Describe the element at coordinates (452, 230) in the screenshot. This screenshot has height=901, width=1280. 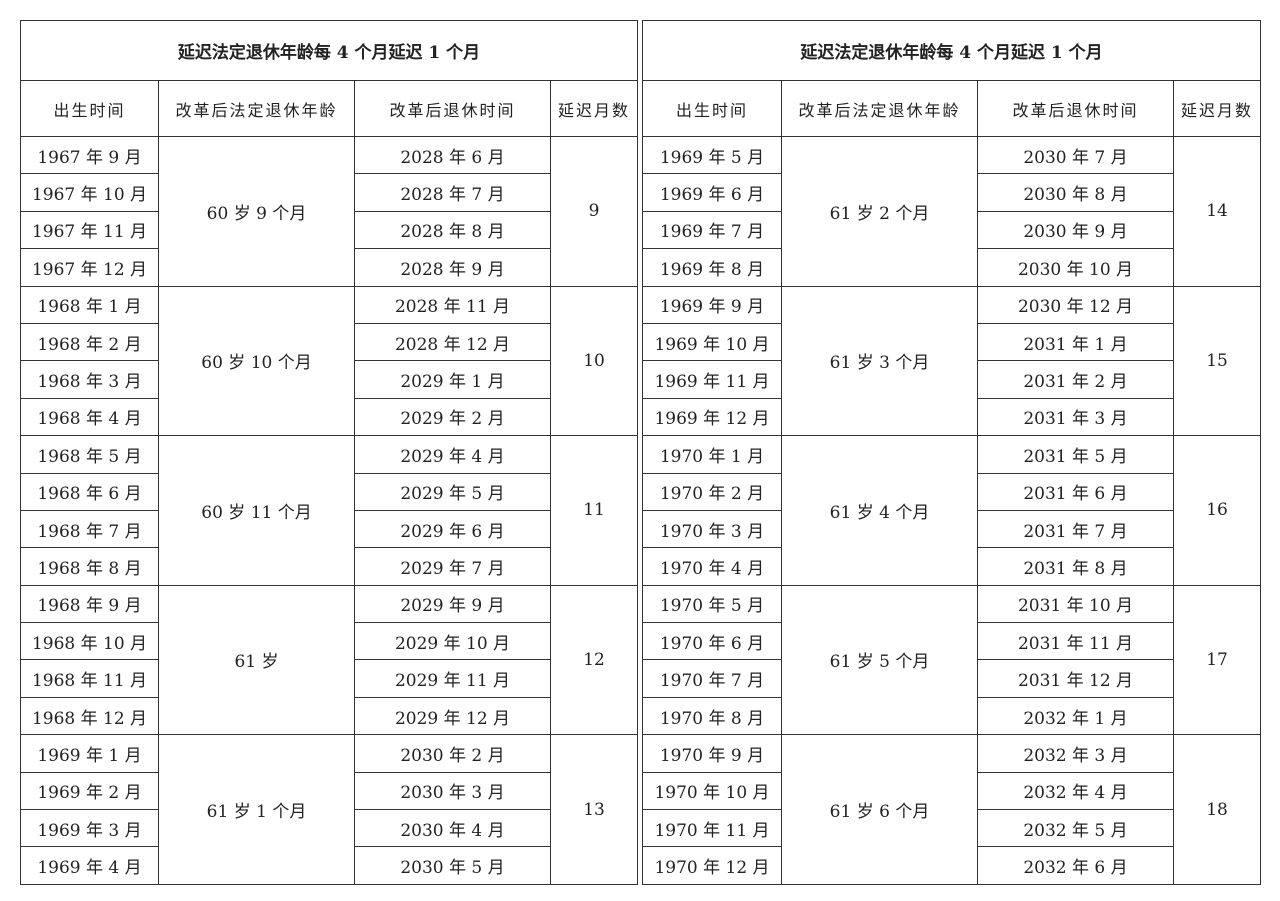
I see `retirement-date-cell: 2028 年 8 月` at that location.